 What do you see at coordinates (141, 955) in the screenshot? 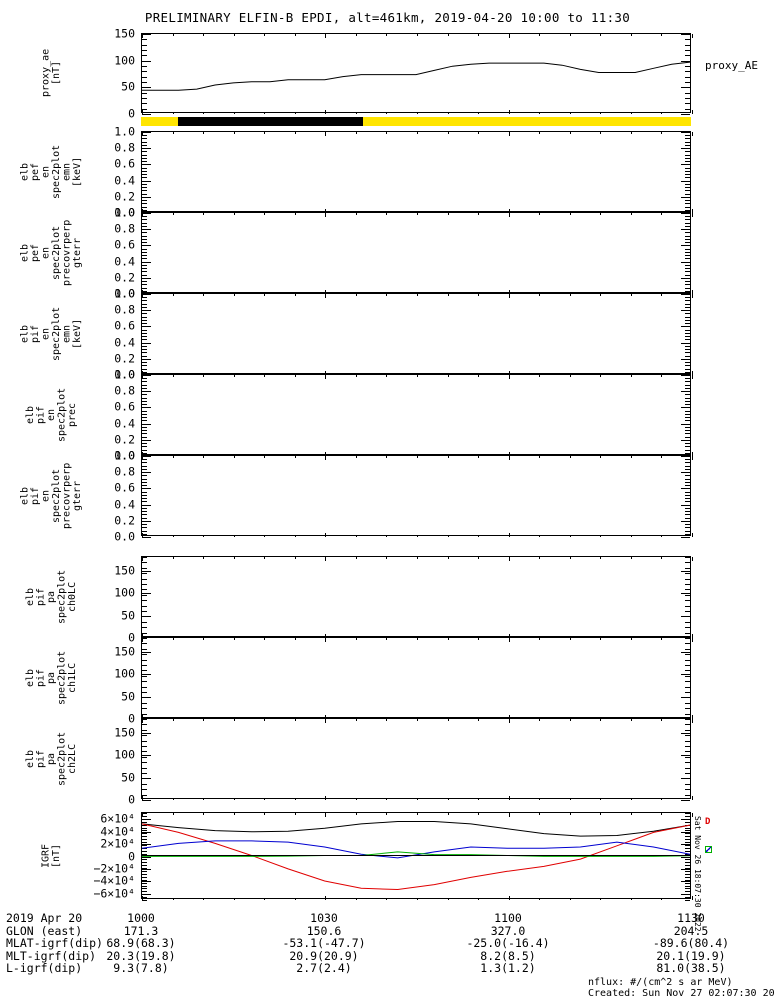
I see `bottom-value-mlt: 20.3(19.8)` at bounding box center [141, 955].